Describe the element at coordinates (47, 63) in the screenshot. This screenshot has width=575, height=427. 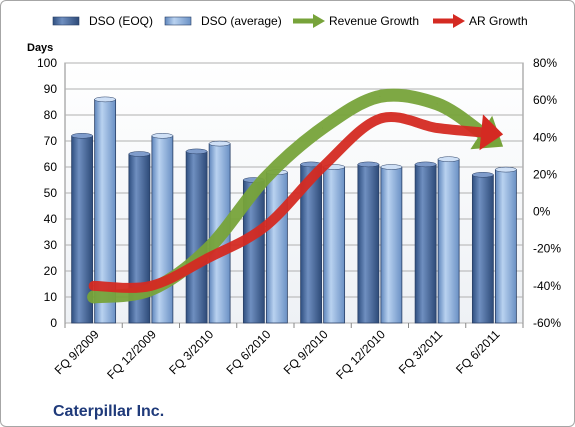
I see `left-tick-label: 100` at that location.